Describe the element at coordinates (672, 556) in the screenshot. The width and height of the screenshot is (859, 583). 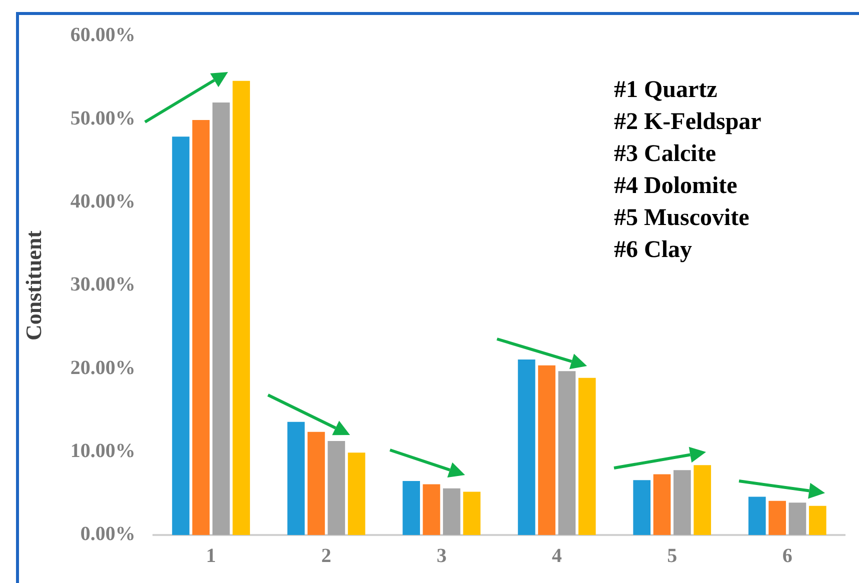
I see `x-tick-label: 5` at that location.